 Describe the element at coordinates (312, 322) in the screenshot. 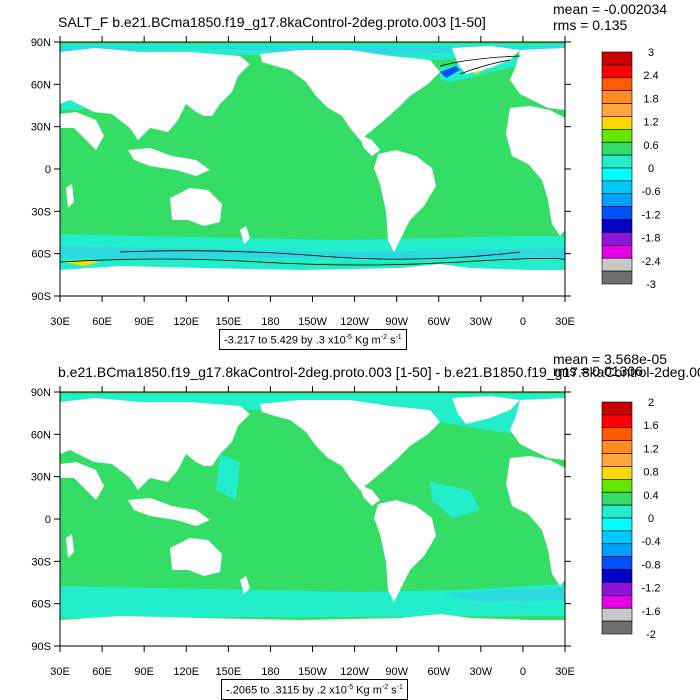

I see `lon-label: 150W` at that location.